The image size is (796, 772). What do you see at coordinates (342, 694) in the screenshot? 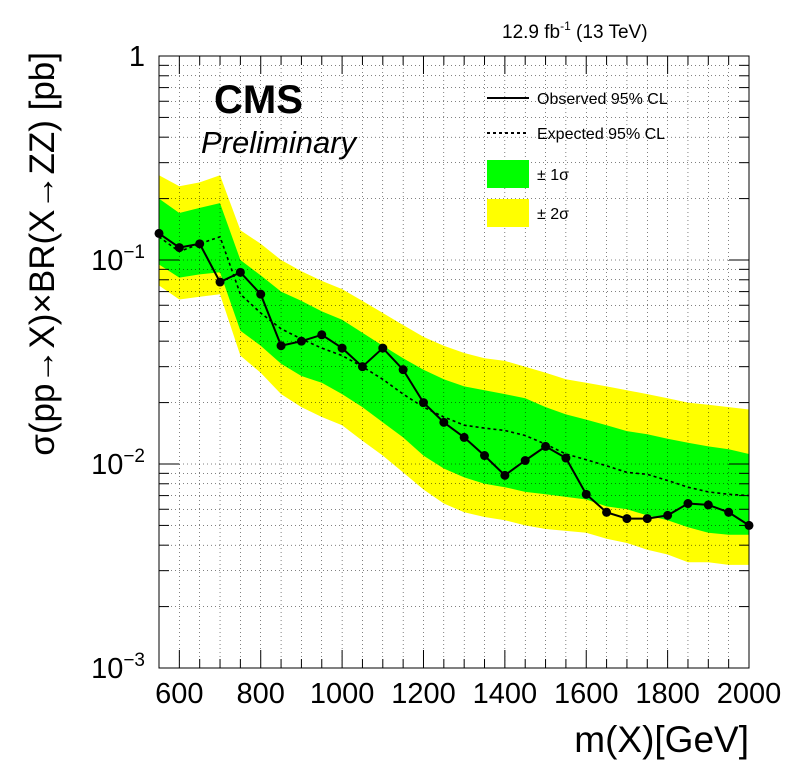
I see `x-tick-label: 1000` at bounding box center [342, 694].